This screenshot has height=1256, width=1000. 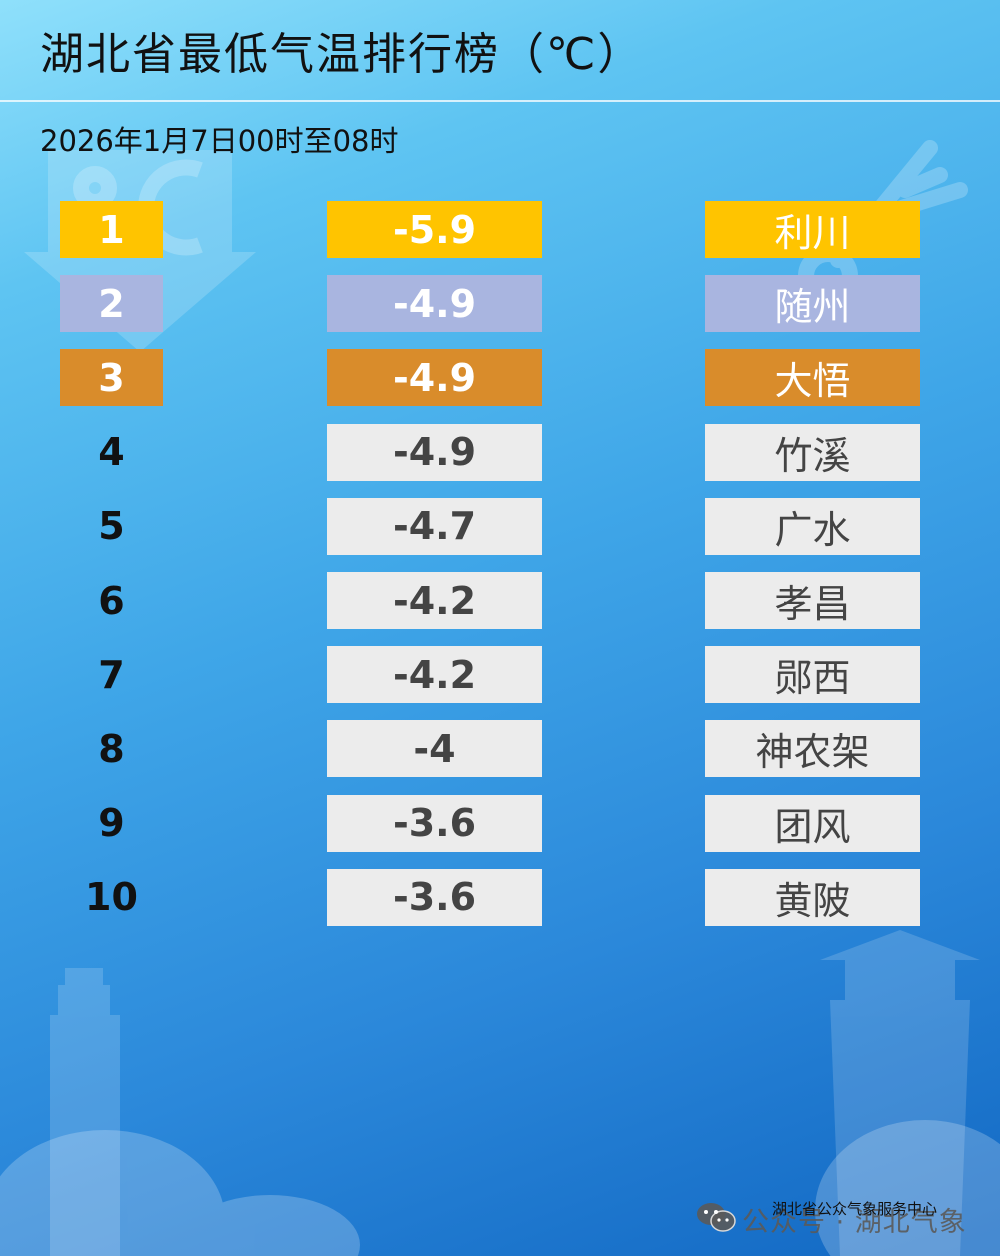 I want to click on rank-cell: 3, so click(x=111, y=378).